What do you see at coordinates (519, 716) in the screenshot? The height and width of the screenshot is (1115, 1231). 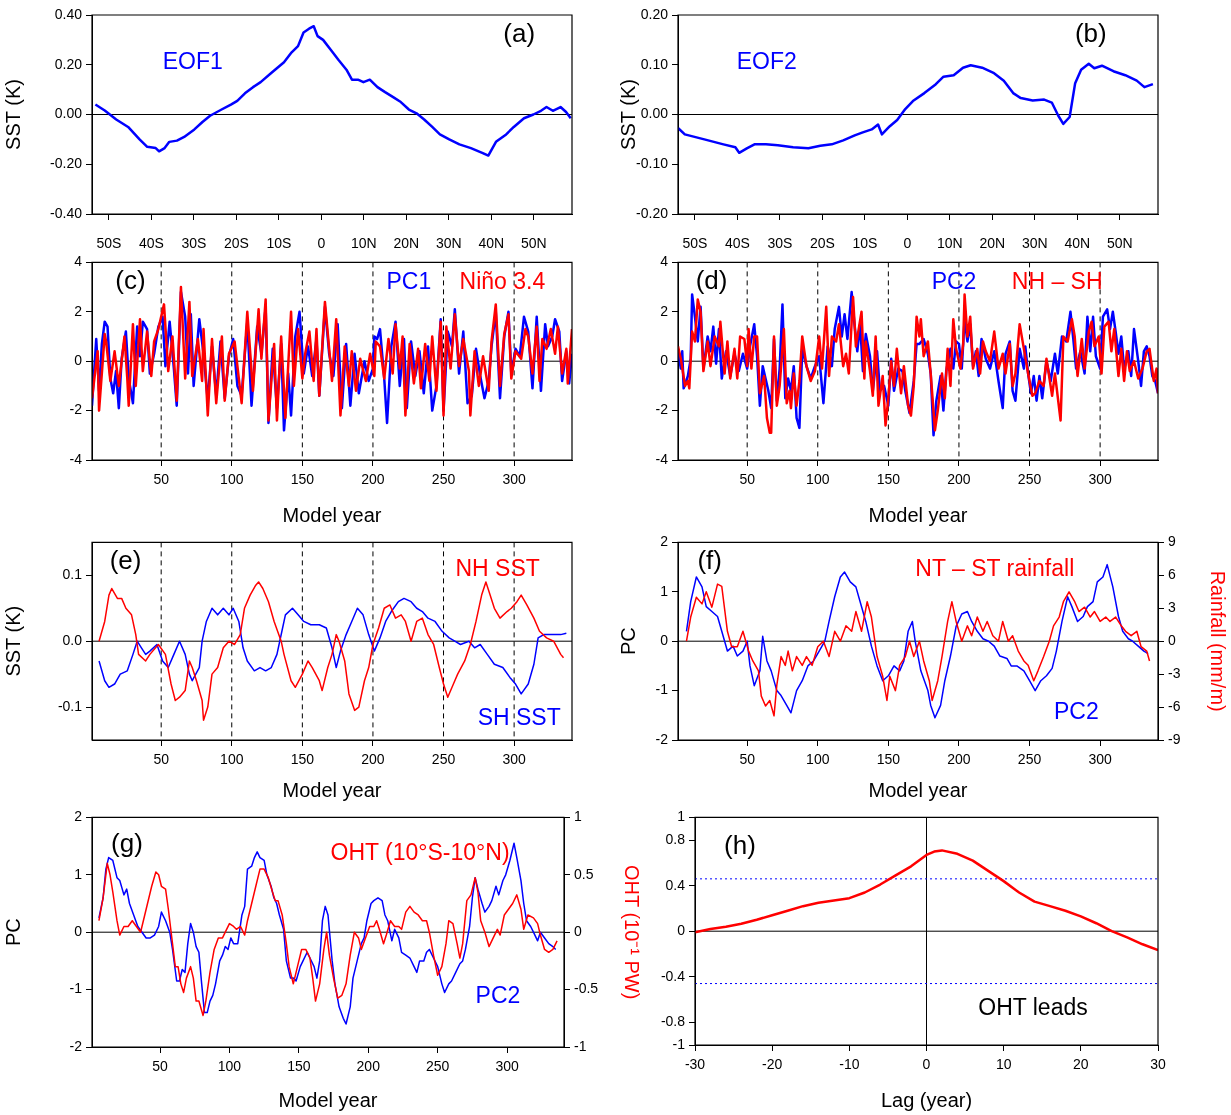 I see `series-label: SH SST` at bounding box center [519, 716].